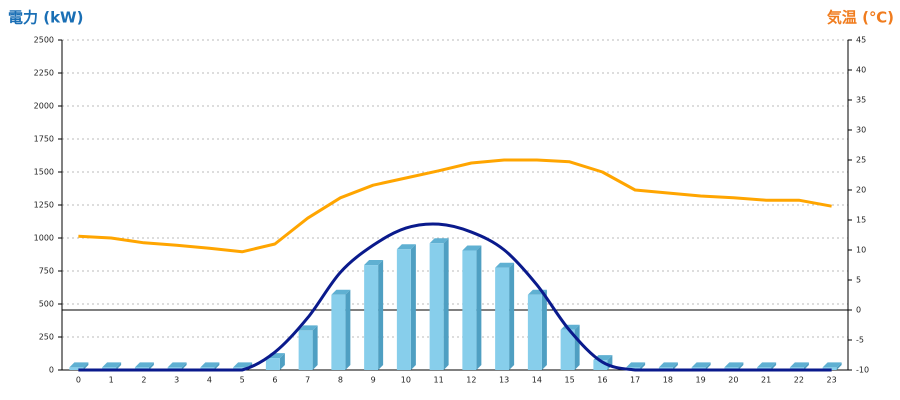 This screenshot has width=900, height=400. What do you see at coordinates (44, 139) in the screenshot?
I see `y-tick-label: 1750` at bounding box center [44, 139].